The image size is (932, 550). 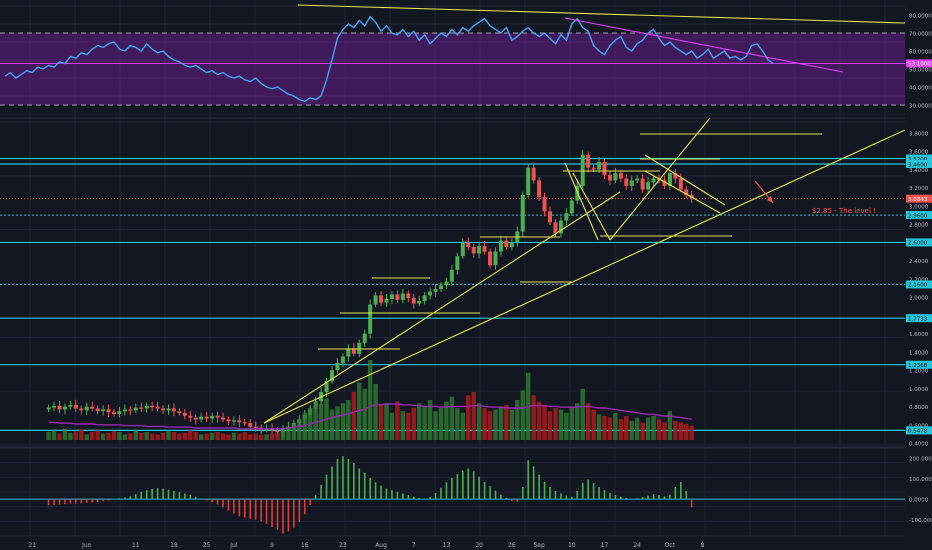 What do you see at coordinates (704, 45) in the screenshot?
I see `rsi-resistance-line` at bounding box center [704, 45].